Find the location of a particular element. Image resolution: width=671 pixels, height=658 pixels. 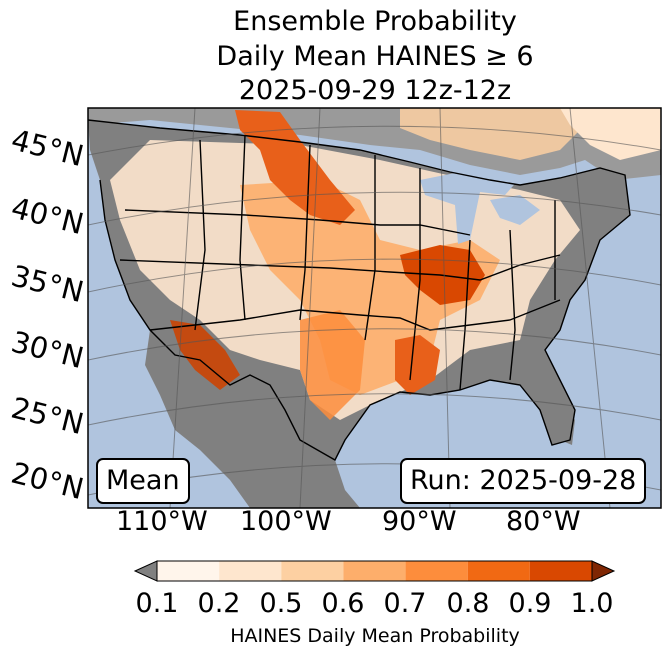

prob-high-northwest is located at coordinates (295, 167).